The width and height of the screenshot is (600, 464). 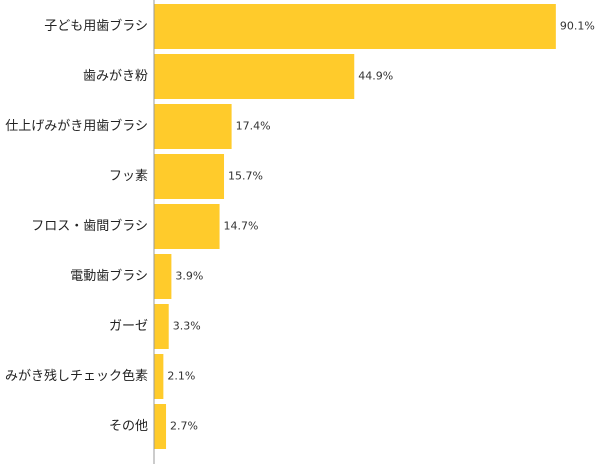 I want to click on category-label-7: みがき残しチェック色素, so click(x=76, y=376).